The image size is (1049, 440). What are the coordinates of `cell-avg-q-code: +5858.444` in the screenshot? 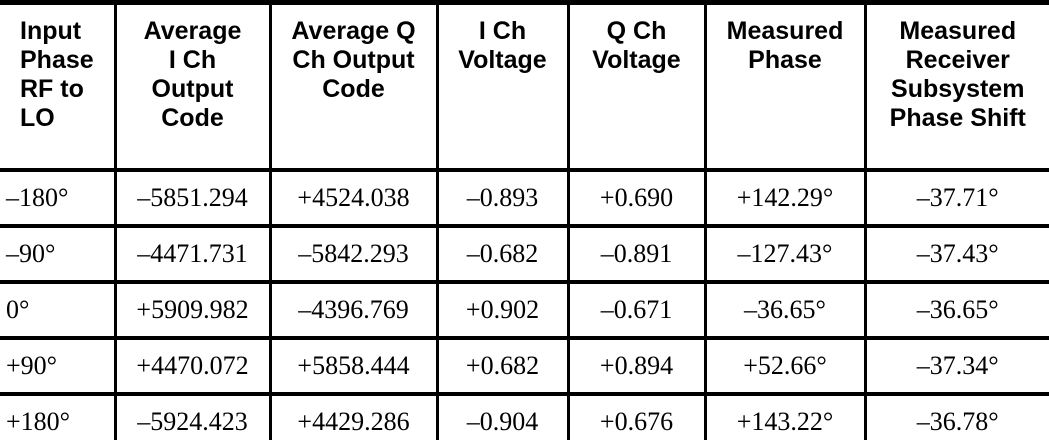 It's located at (354, 367).